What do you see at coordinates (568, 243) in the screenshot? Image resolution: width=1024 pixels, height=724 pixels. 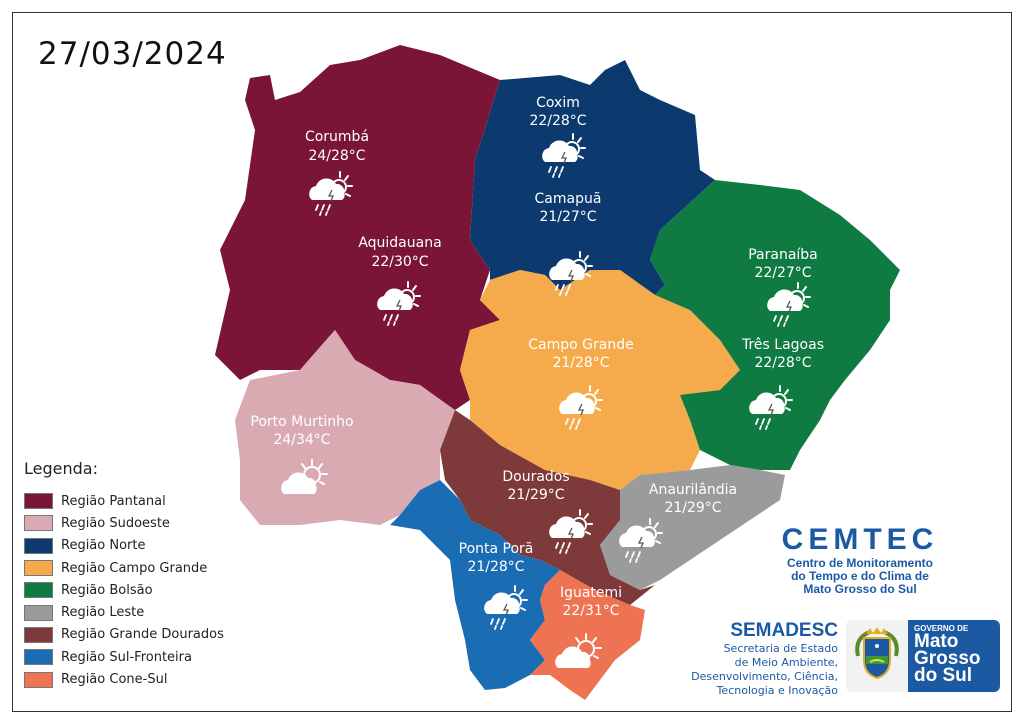 I see `city-camapua: Camapuã 21/27°C` at bounding box center [568, 243].